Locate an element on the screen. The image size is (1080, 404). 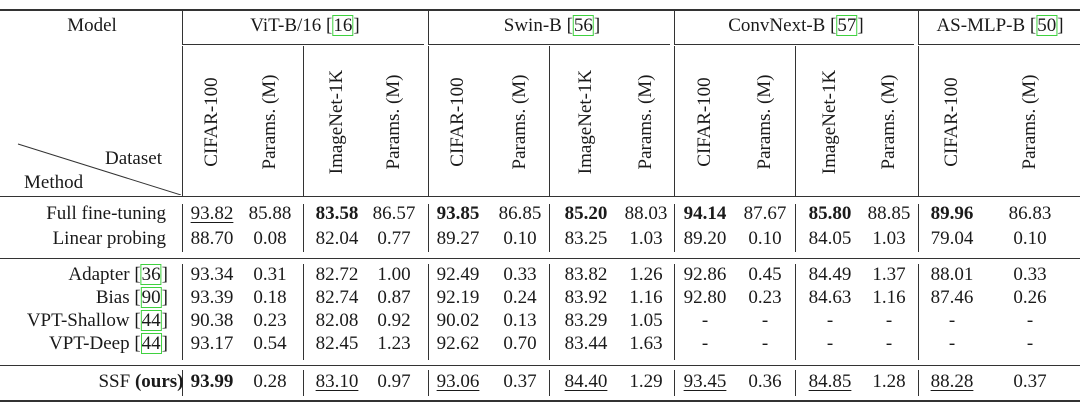
table-cell: 83.82 is located at coordinates (586, 274).